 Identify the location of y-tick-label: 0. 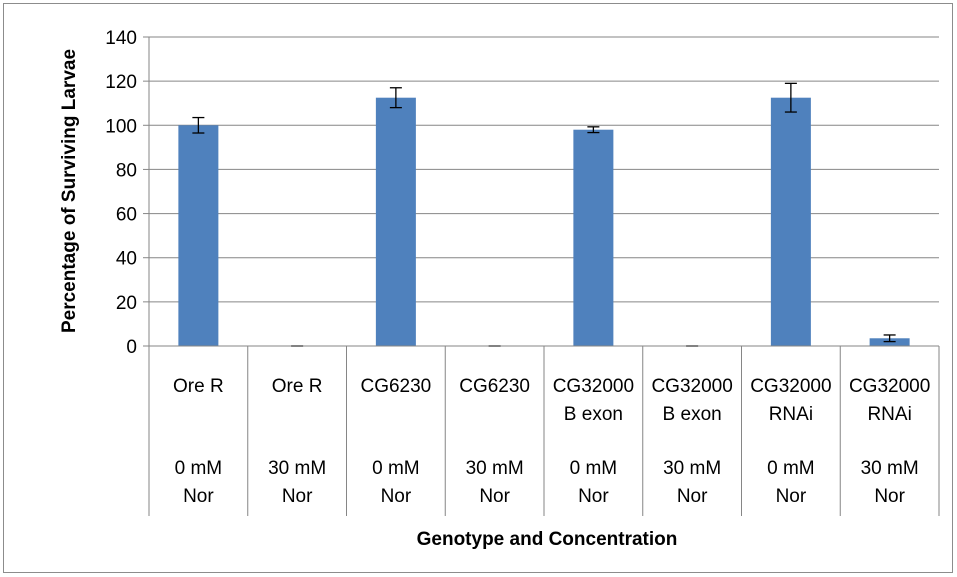
(131, 347).